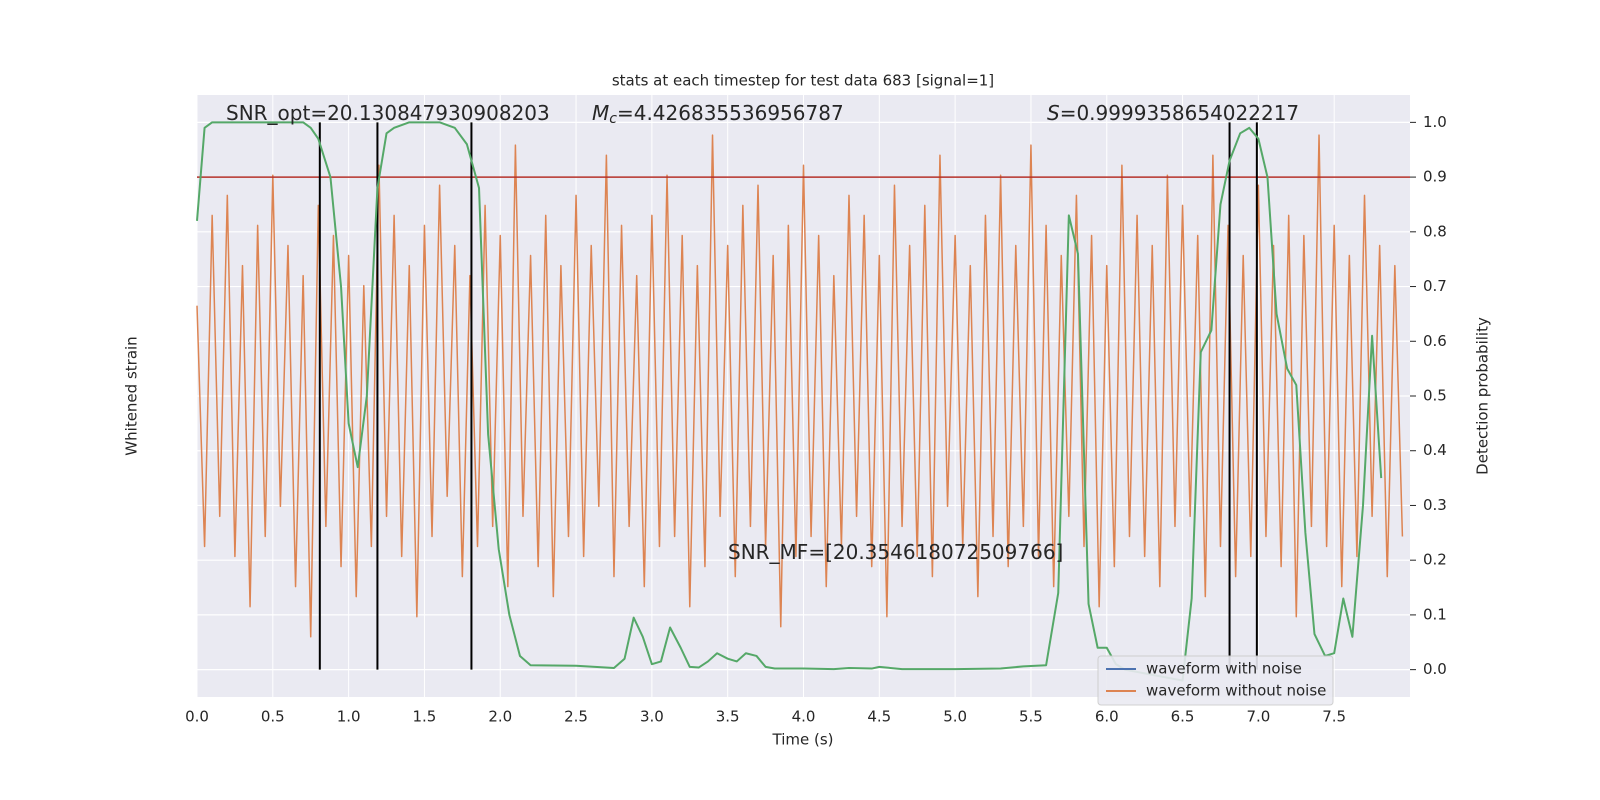  I want to click on x-tick-label: 6.5, so click(1183, 717).